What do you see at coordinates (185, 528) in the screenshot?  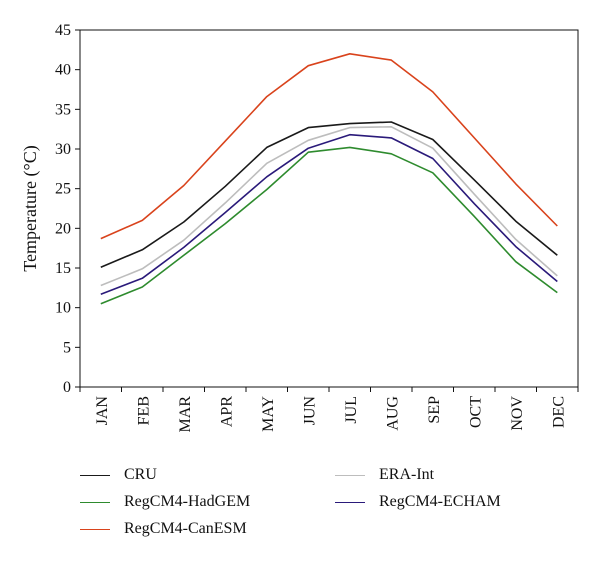 I see `legend-label-regcm4-canesm: RegCM4-CanESM` at bounding box center [185, 528].